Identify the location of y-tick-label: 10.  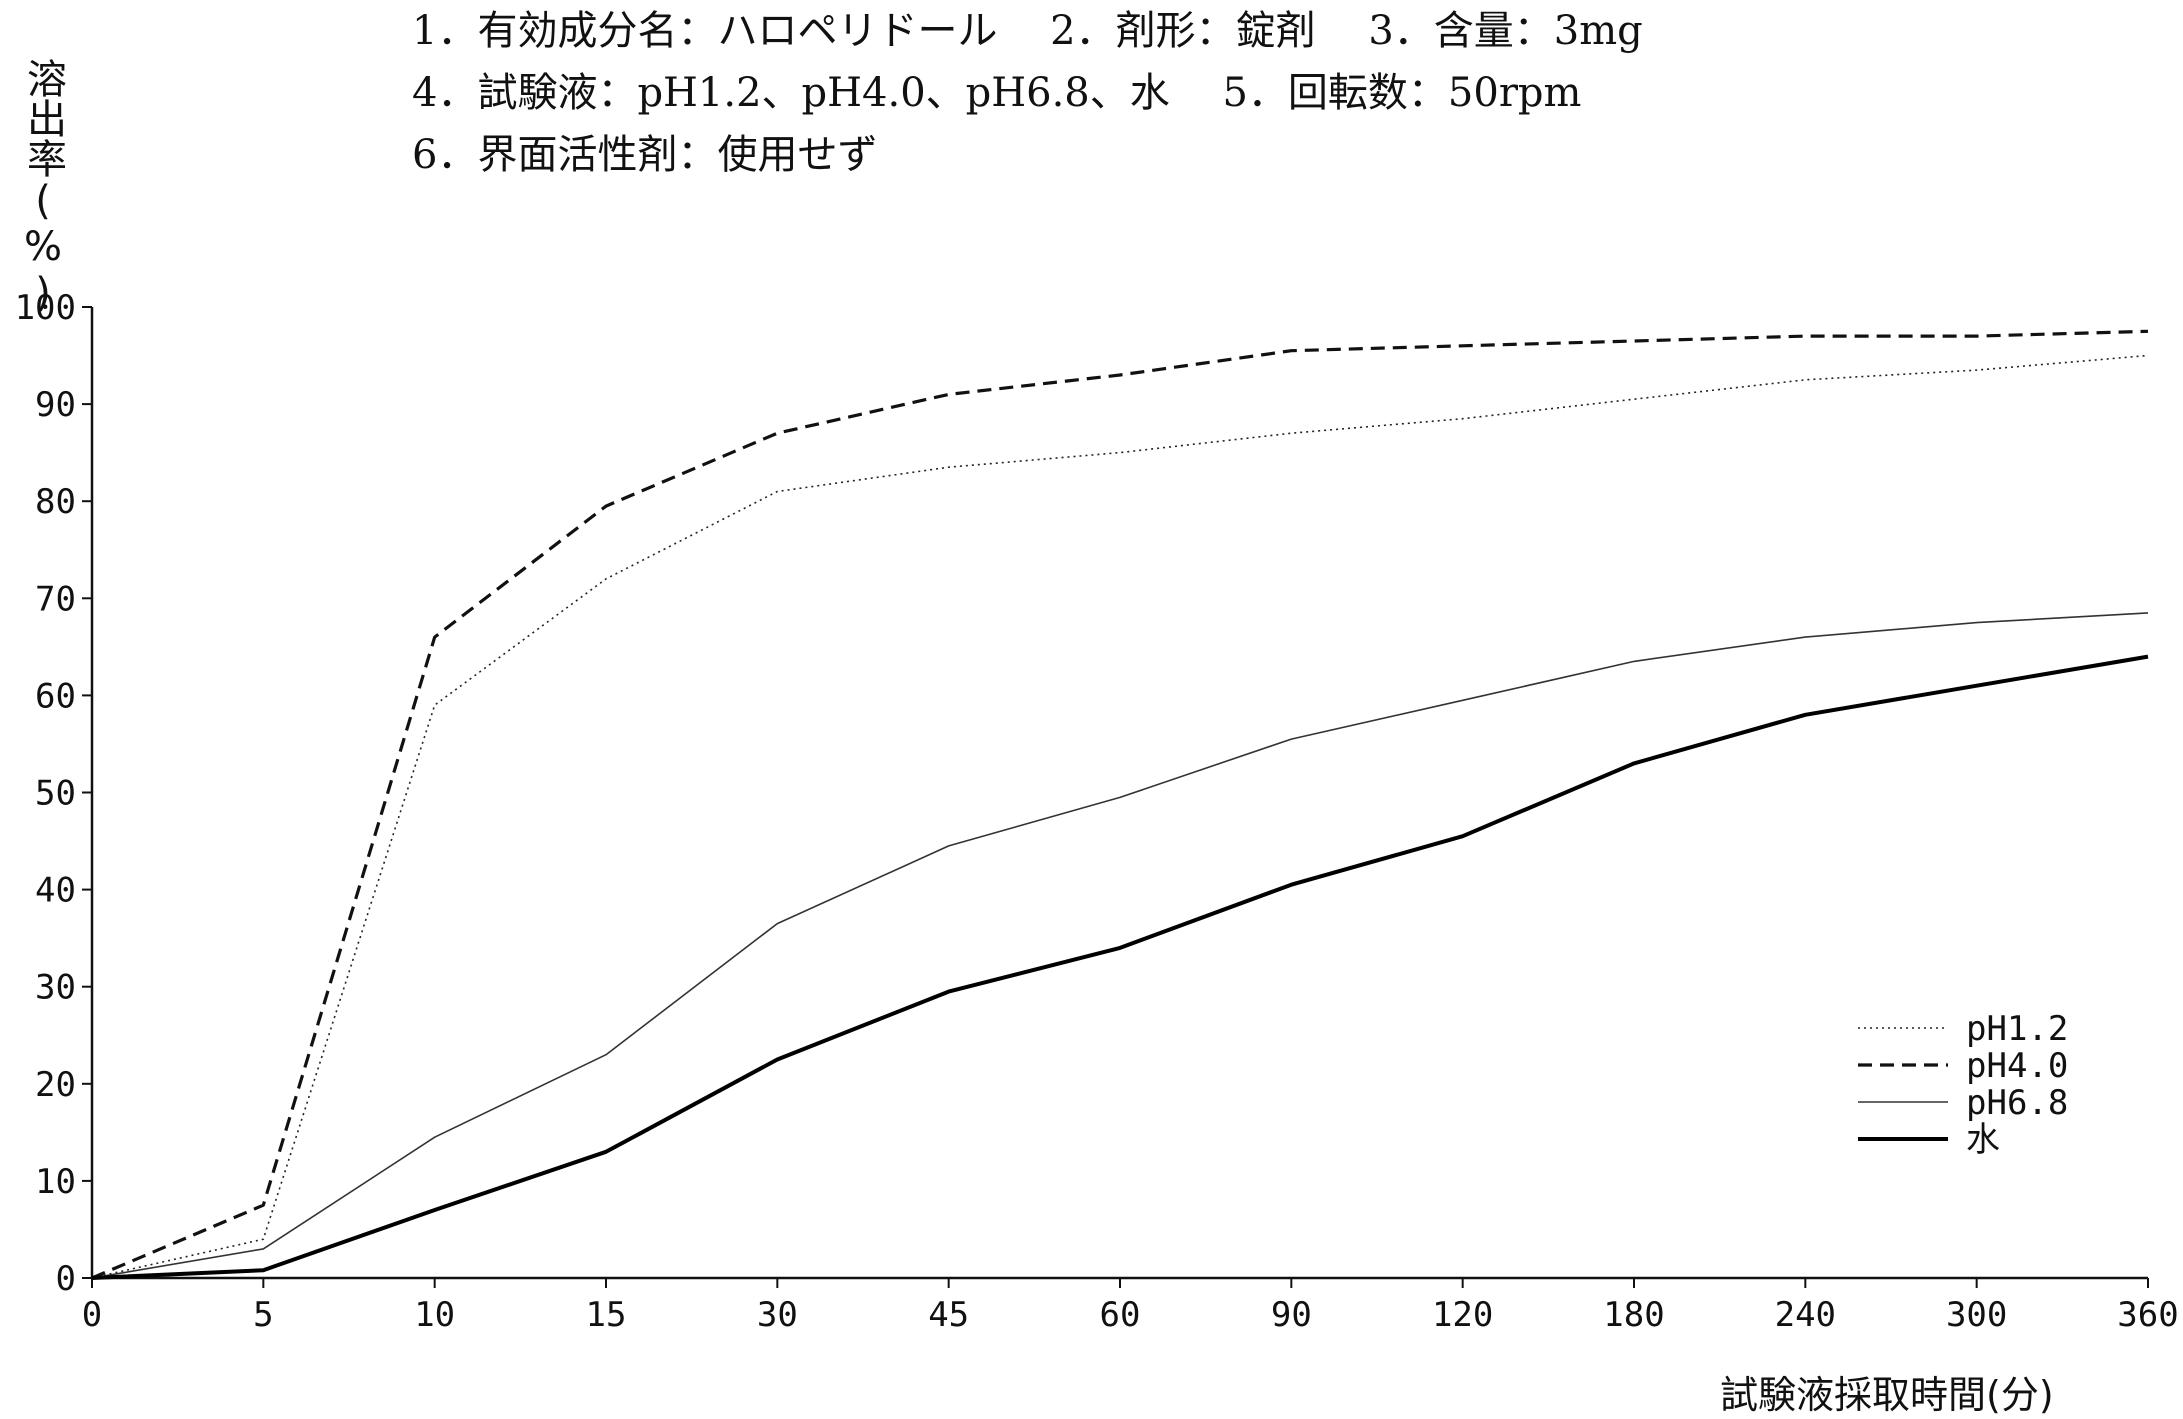
(55, 1182).